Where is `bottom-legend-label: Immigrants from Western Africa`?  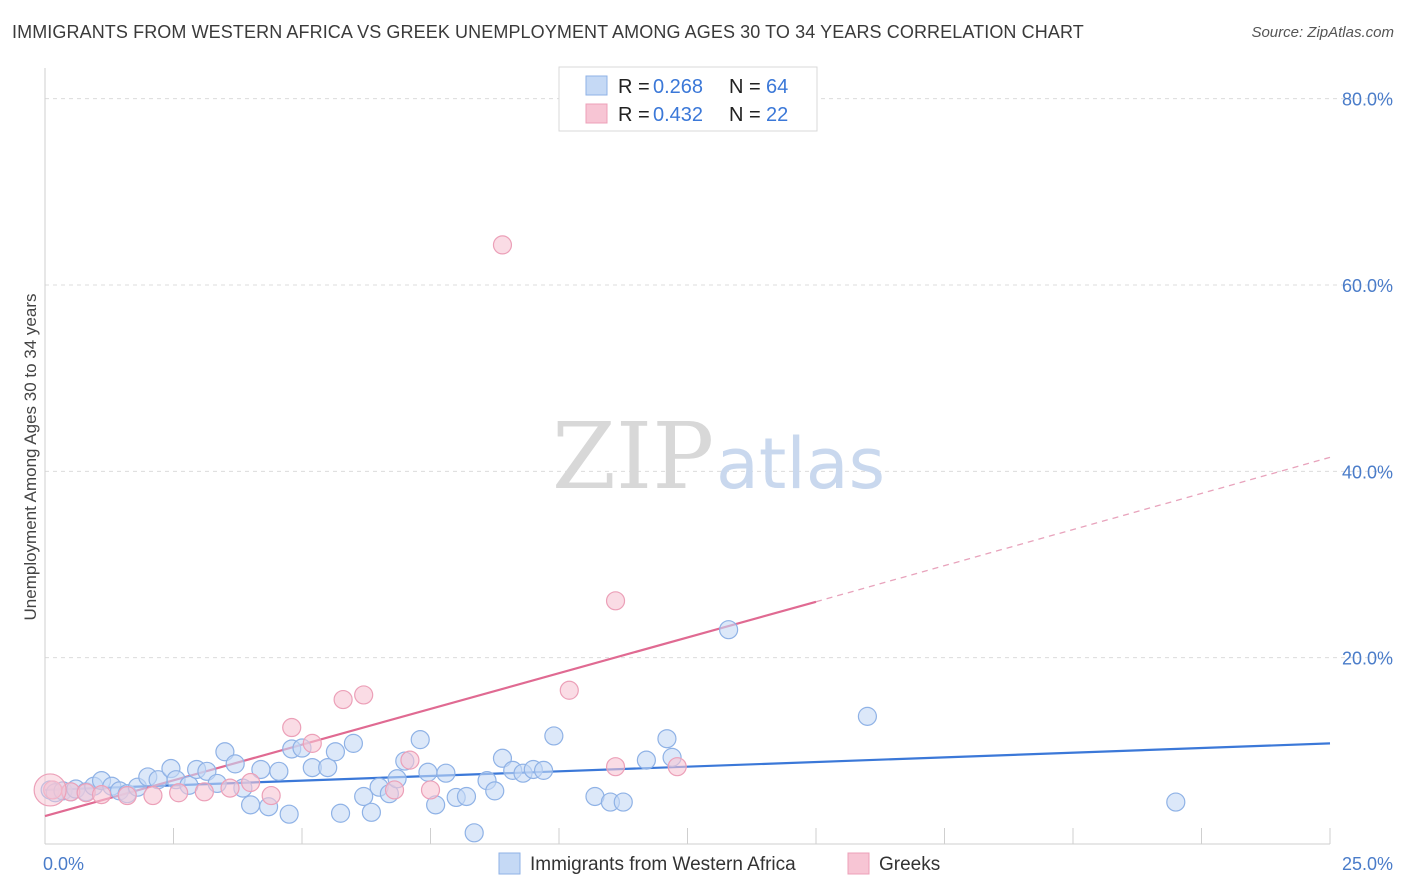
bottom-legend-label: Immigrants from Western Africa is located at coordinates (663, 864).